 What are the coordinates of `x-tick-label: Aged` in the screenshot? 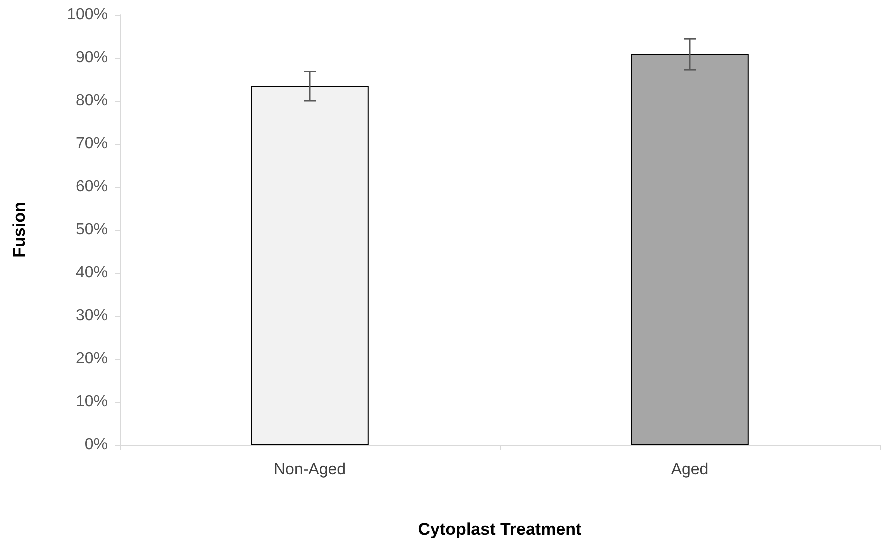 It's located at (690, 470).